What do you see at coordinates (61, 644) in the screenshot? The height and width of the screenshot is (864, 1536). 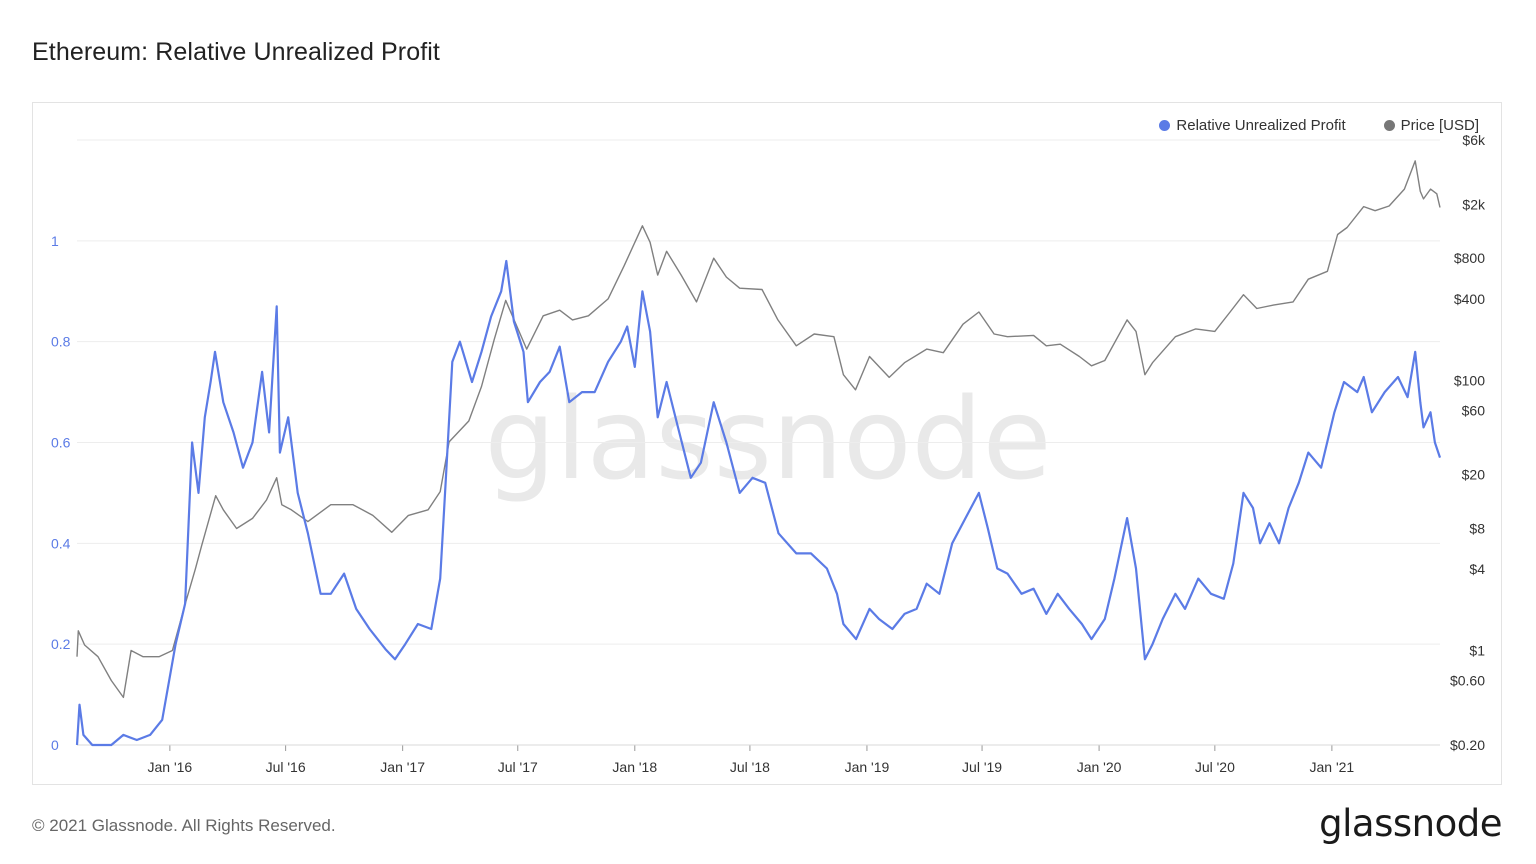 I see `left-tick-label: 0.2` at bounding box center [61, 644].